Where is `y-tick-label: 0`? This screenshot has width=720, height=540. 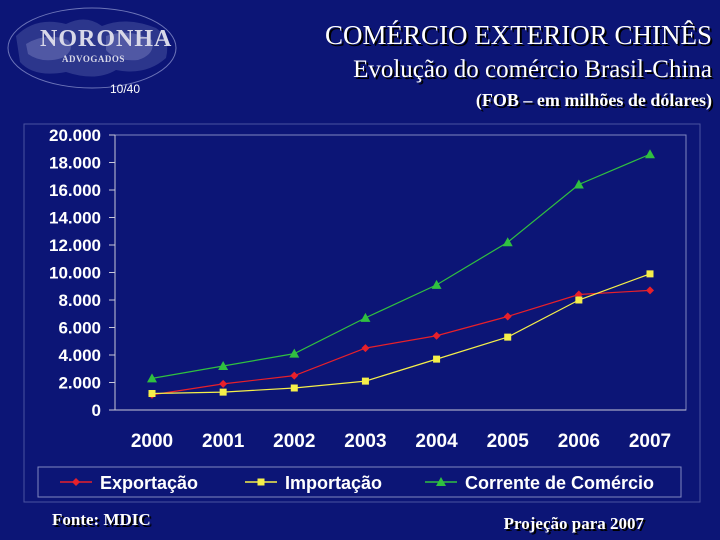
y-tick-label: 0 is located at coordinates (96, 410).